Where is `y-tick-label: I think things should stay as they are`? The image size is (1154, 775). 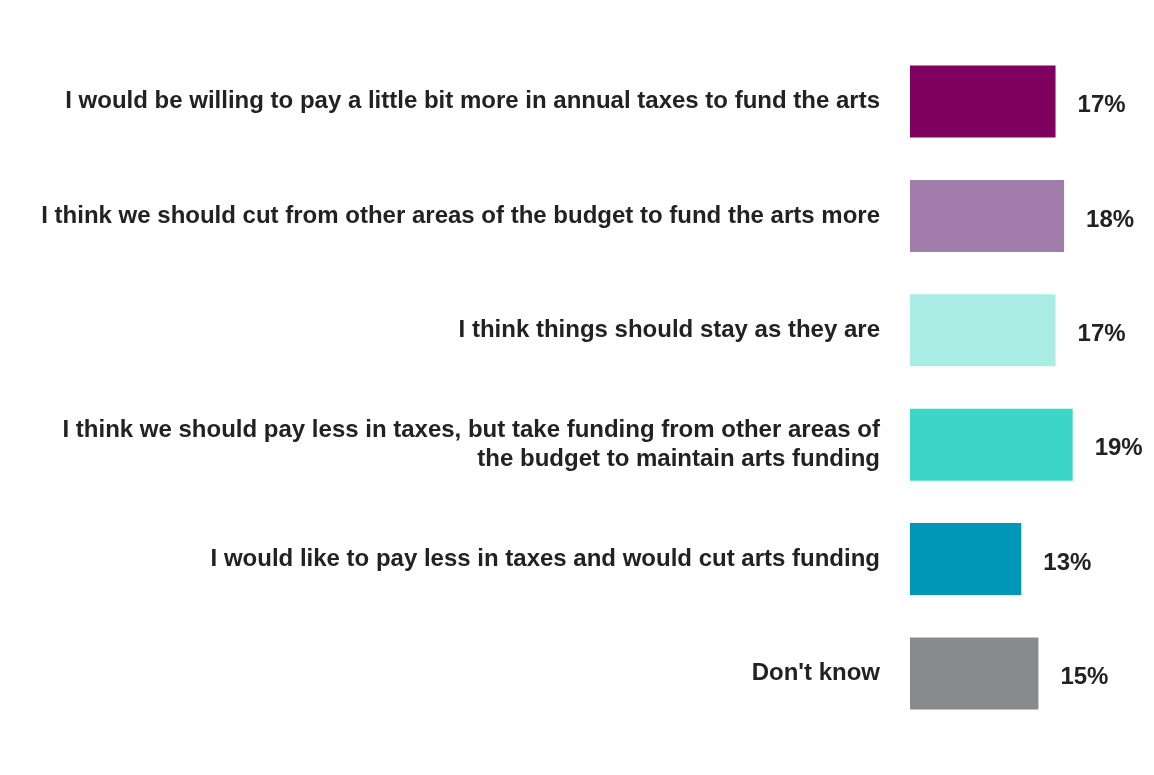 y-tick-label: I think things should stay as they are is located at coordinates (669, 328).